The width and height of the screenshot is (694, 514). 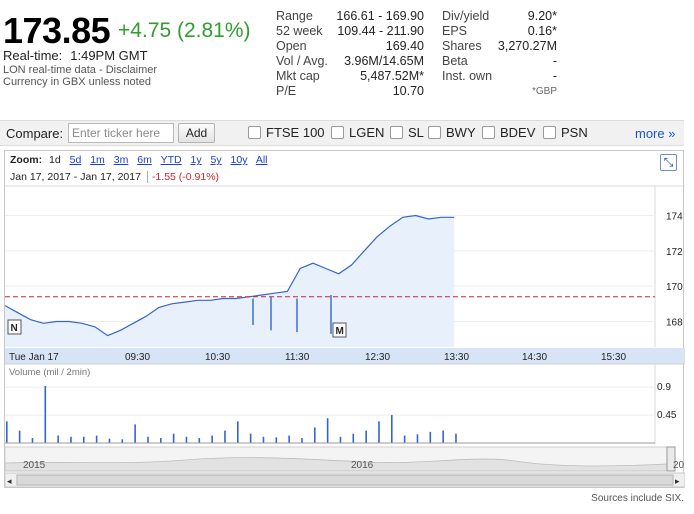 What do you see at coordinates (121, 133) in the screenshot?
I see `compare-ticker-input` at bounding box center [121, 133].